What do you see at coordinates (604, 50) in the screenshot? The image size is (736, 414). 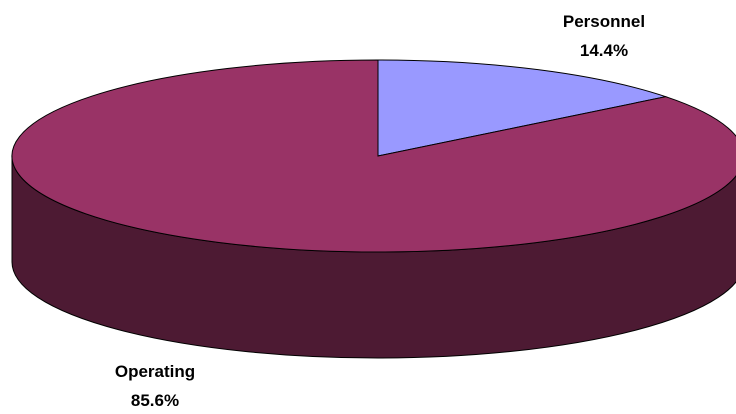 I see `slice-value-personnel: 14.4%` at bounding box center [604, 50].